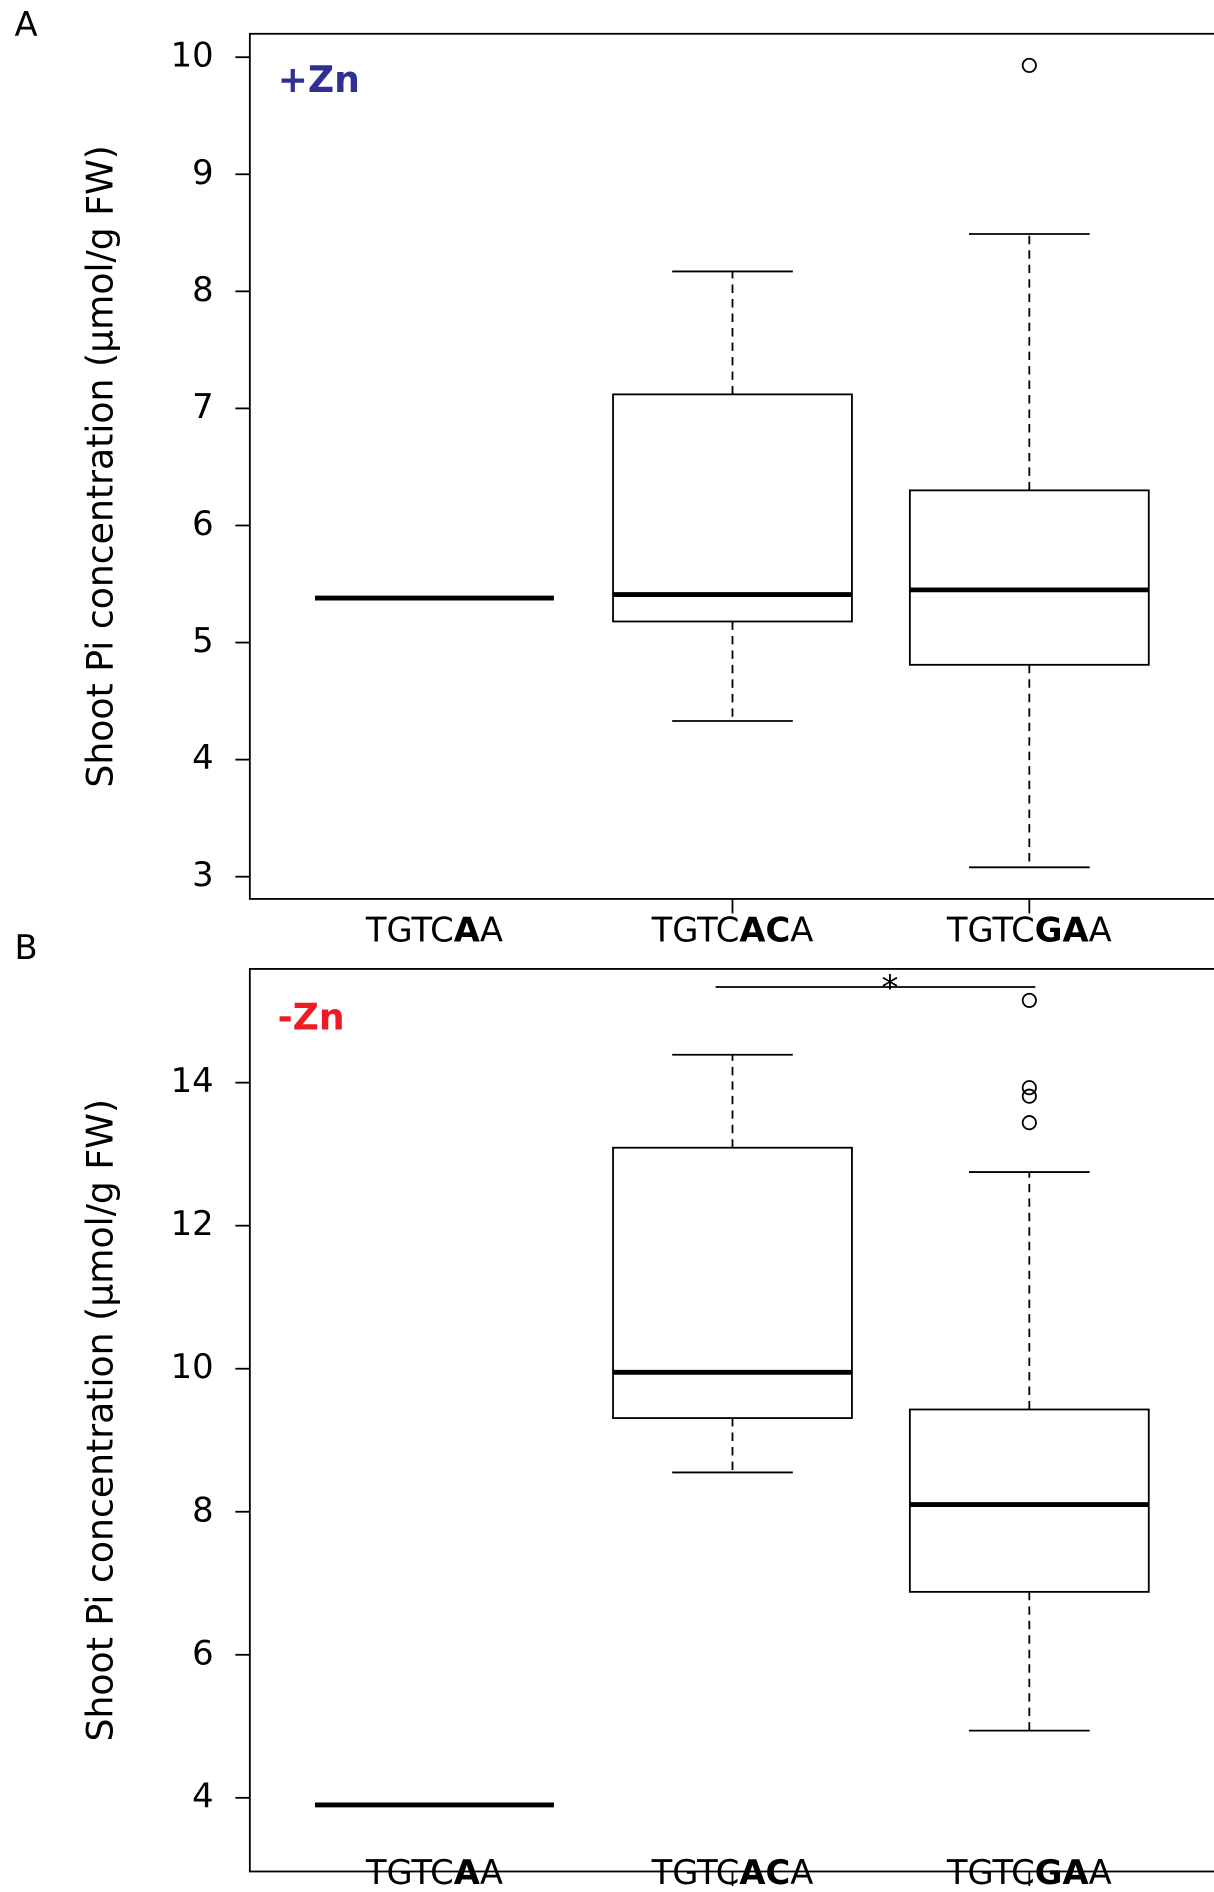  I want to click on panel-label: B, so click(26, 947).